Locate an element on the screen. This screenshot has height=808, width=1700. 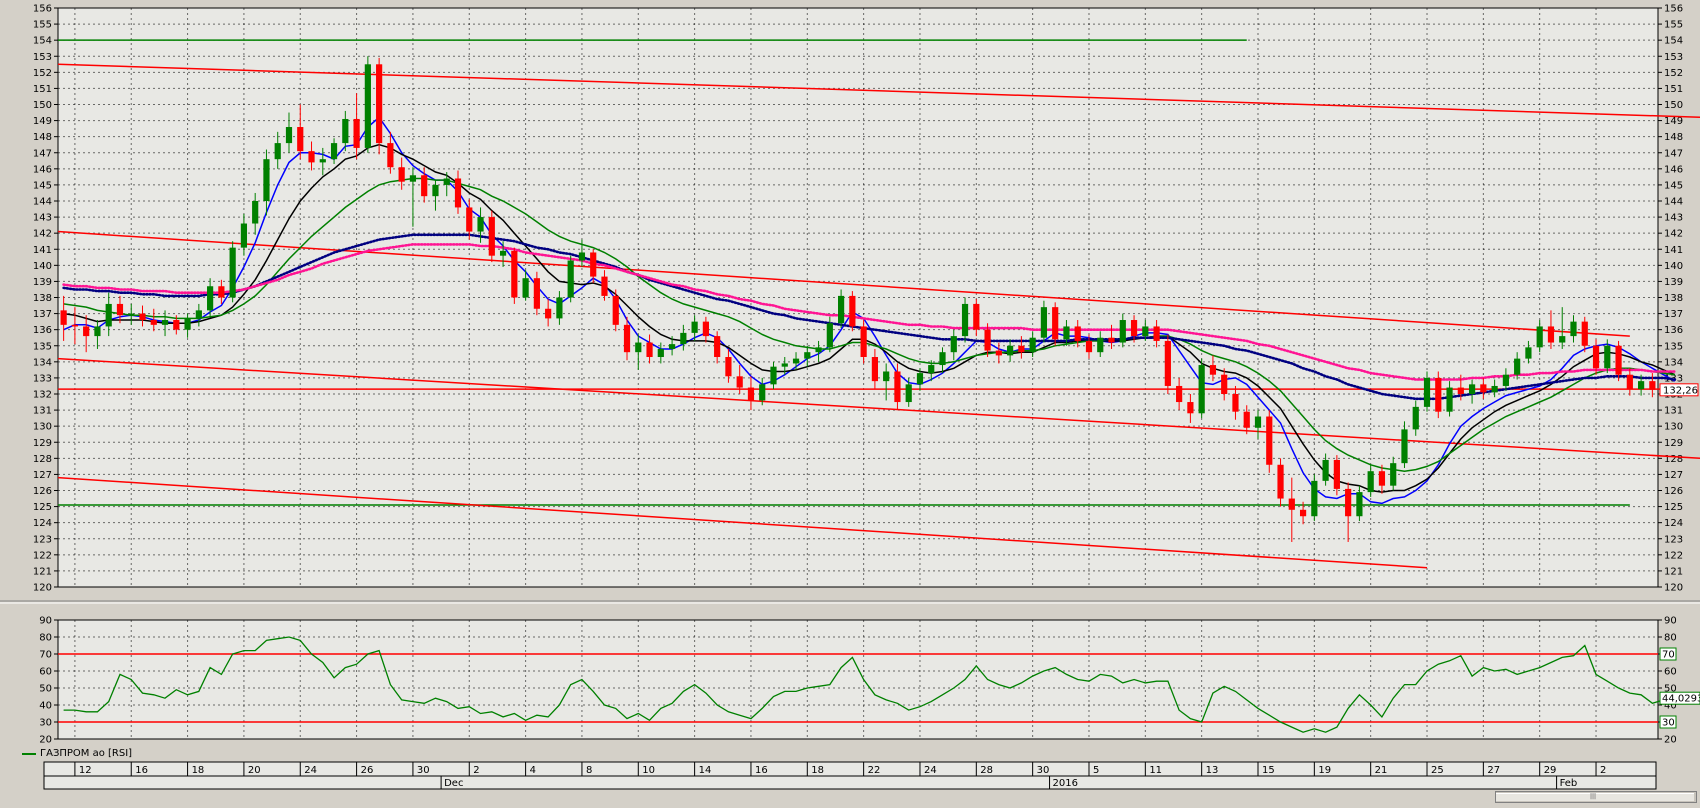
rsi-series-line is located at coordinates (869, 684).